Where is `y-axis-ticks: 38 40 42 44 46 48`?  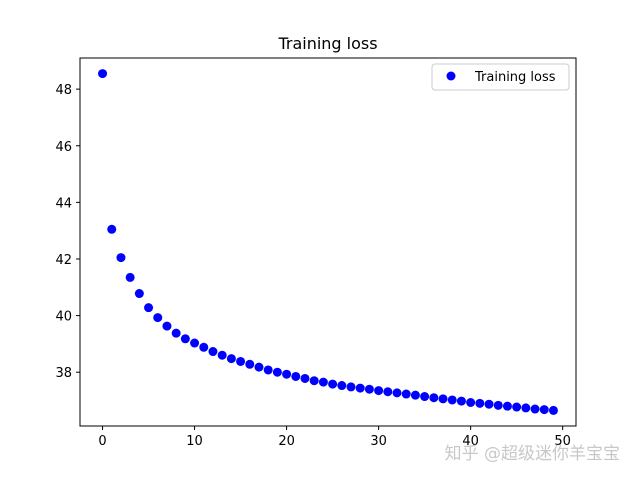 y-axis-ticks: 38 40 42 44 46 48 is located at coordinates (67, 232).